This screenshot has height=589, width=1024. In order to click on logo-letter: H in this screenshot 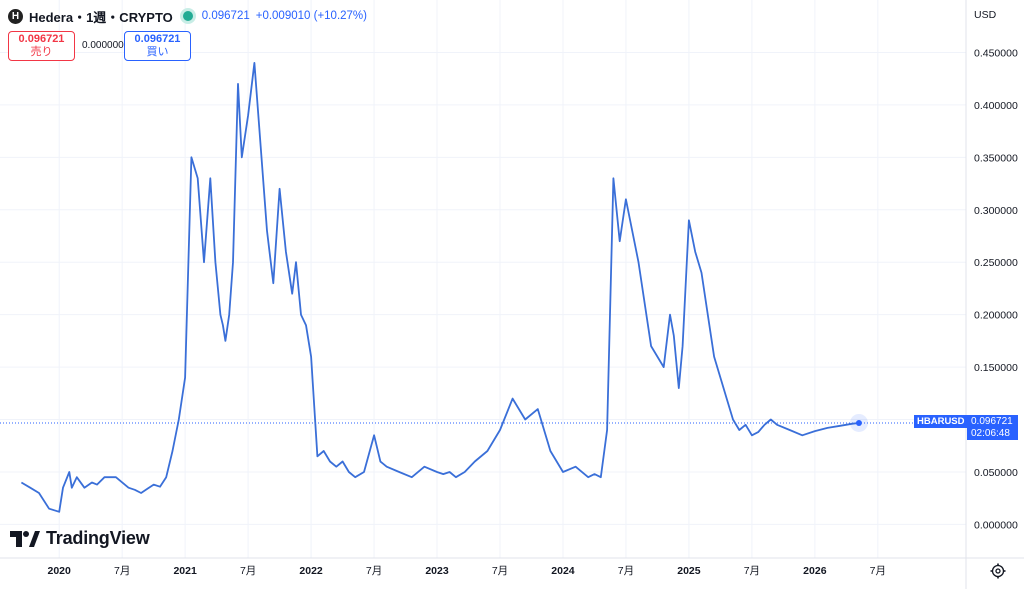, I will do `click(15, 16)`.